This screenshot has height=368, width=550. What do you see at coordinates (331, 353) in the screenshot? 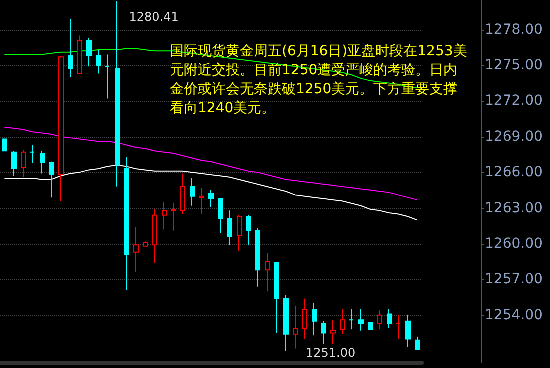
I see `annotation: 1251.00` at bounding box center [331, 353].